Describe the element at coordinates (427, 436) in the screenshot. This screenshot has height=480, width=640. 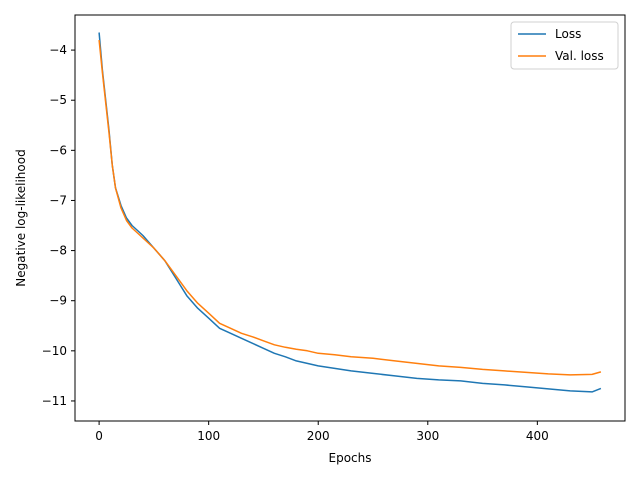
I see `x-tick-label: 300` at that location.